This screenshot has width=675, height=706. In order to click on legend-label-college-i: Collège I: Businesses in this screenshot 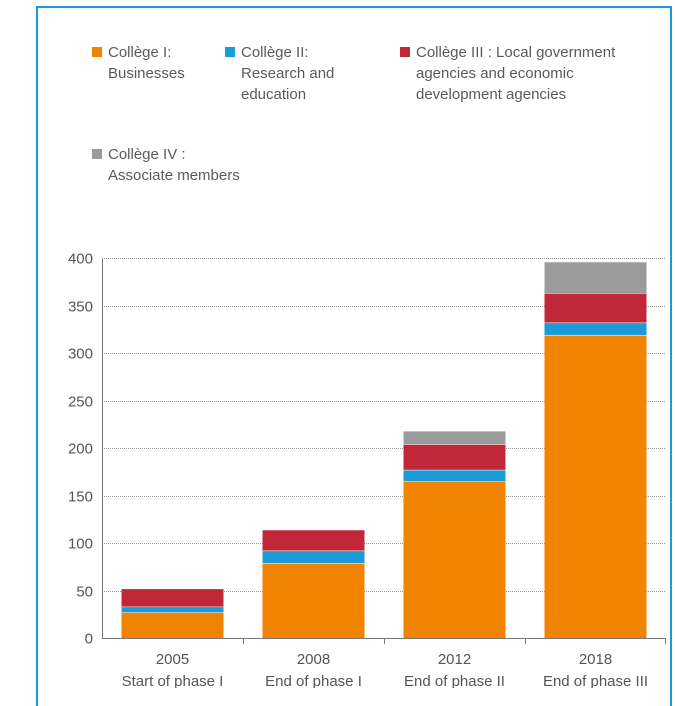, I will do `click(146, 63)`.